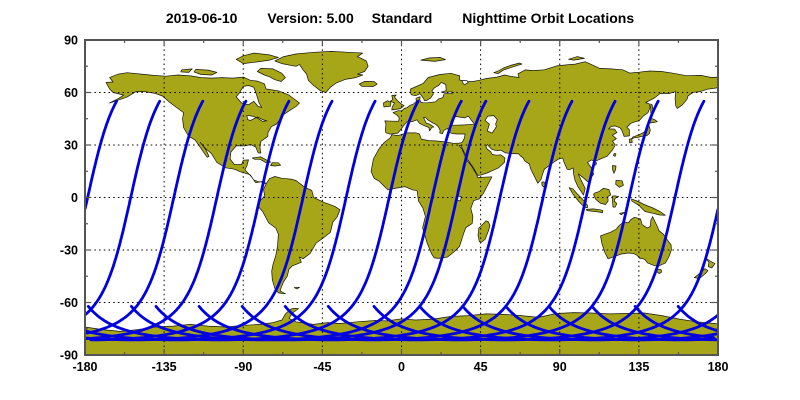 Image resolution: width=800 pixels, height=400 pixels. What do you see at coordinates (84, 367) in the screenshot?
I see `x-tick-label--180: -180` at bounding box center [84, 367].